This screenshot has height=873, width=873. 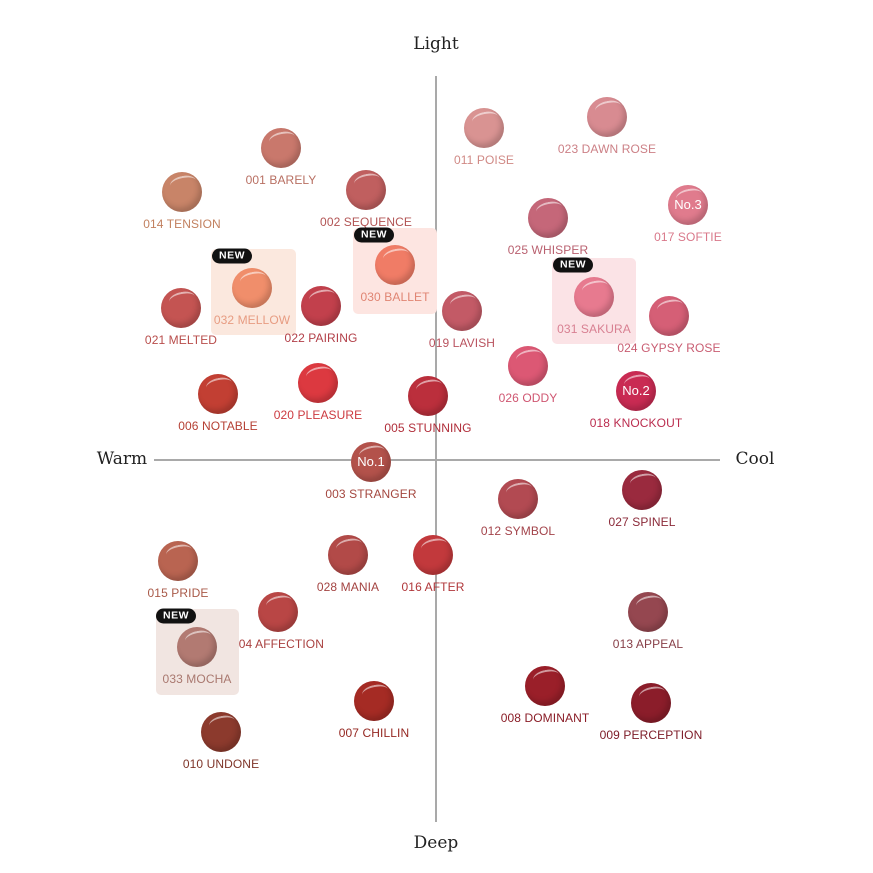 I want to click on axis-label-warm: Warm, so click(x=122, y=459).